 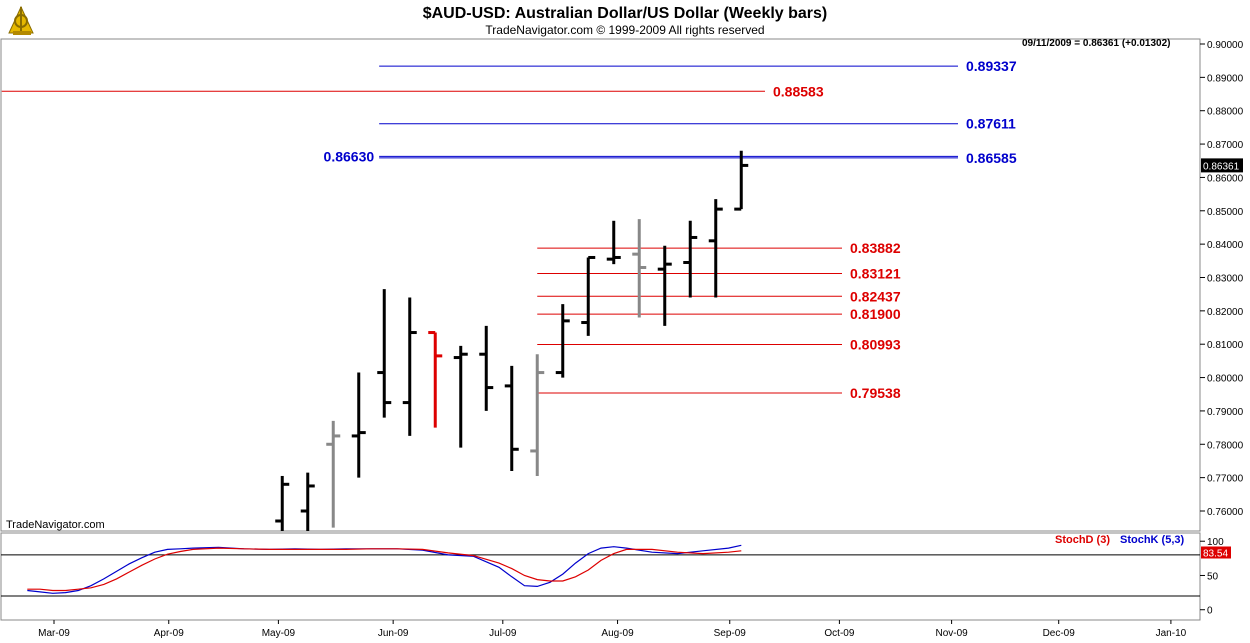 I want to click on price-tick-label: 0.77000, so click(x=1225, y=479).